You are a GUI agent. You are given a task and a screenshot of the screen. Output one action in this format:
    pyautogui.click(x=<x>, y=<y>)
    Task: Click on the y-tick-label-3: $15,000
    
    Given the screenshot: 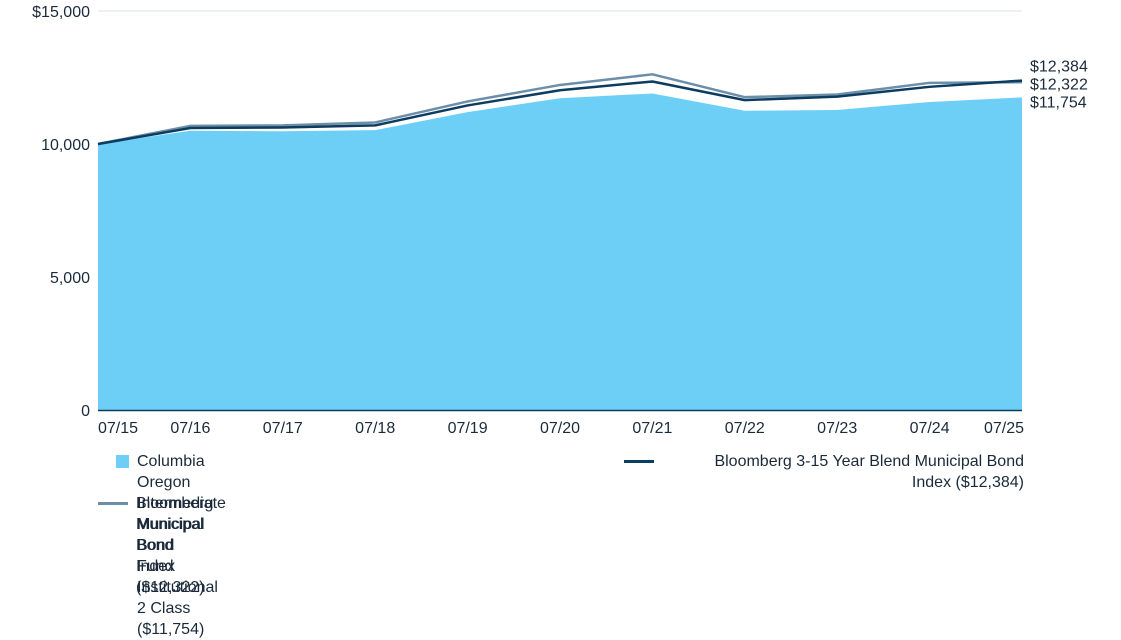 What is the action you would take?
    pyautogui.click(x=61, y=12)
    